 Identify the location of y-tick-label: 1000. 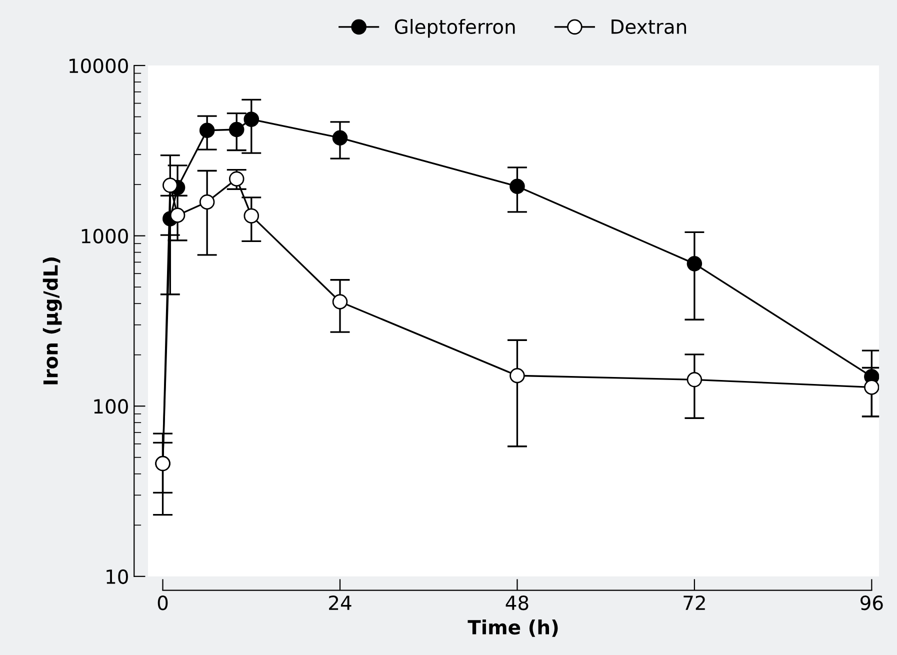
(105, 236).